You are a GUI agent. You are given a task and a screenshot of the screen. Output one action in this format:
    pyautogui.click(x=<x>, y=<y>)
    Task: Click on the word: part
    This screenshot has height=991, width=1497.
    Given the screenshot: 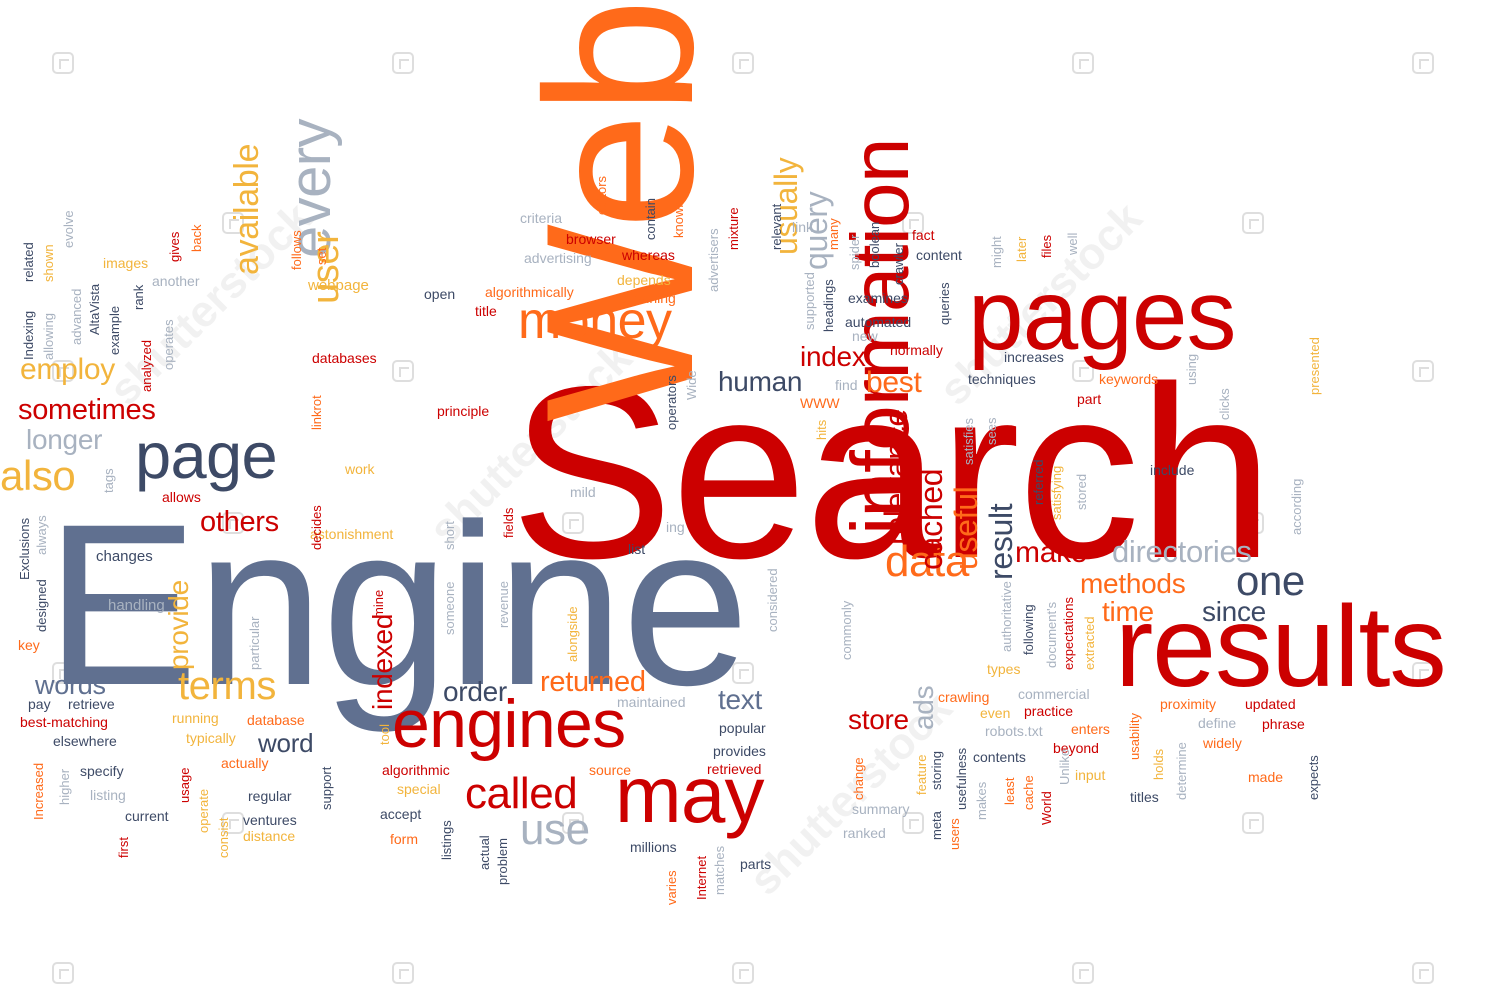 What is the action you would take?
    pyautogui.click(x=1089, y=399)
    